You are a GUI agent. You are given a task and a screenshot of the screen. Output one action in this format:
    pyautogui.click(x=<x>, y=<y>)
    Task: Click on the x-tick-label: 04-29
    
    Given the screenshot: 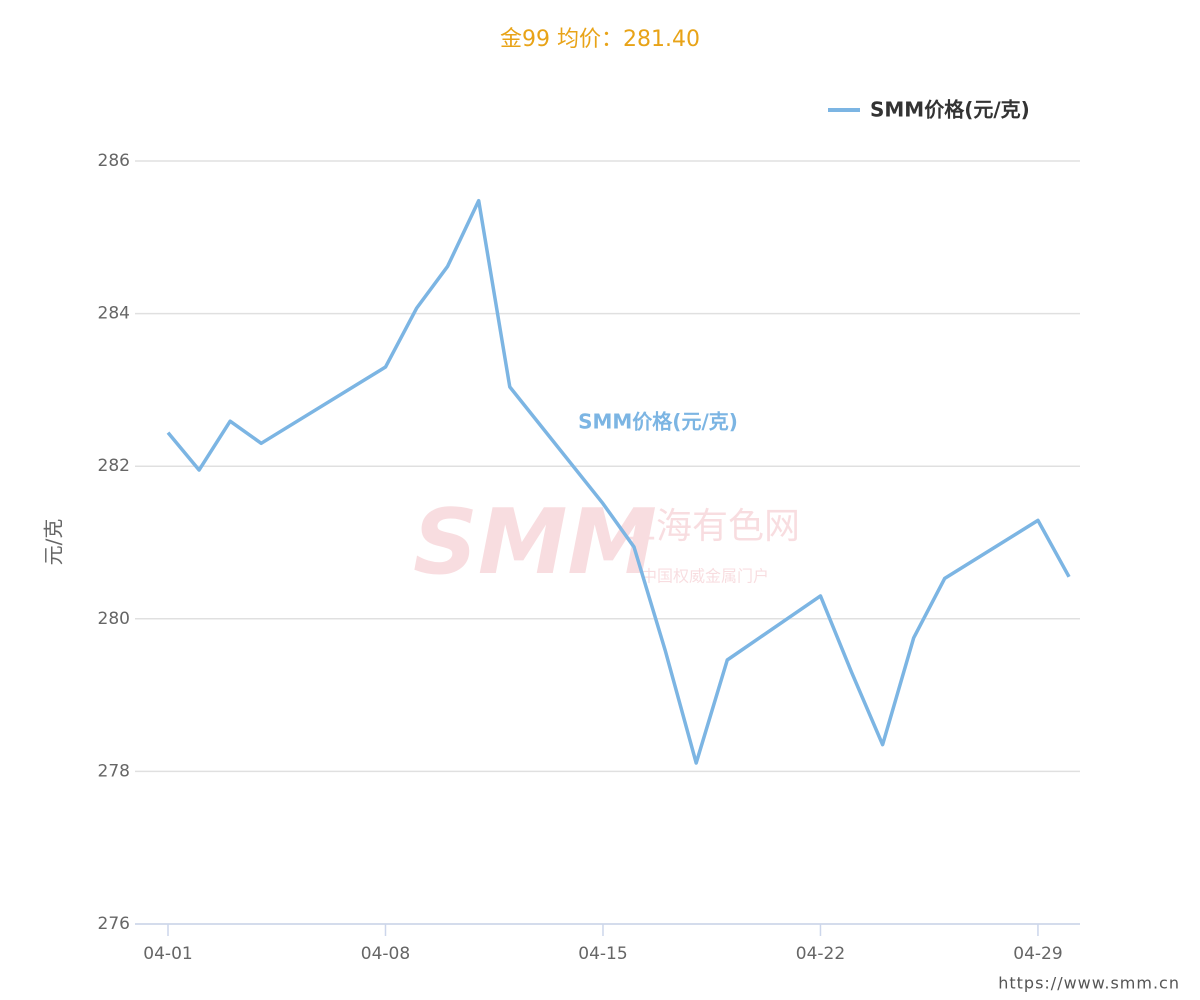 What is the action you would take?
    pyautogui.click(x=1037, y=954)
    